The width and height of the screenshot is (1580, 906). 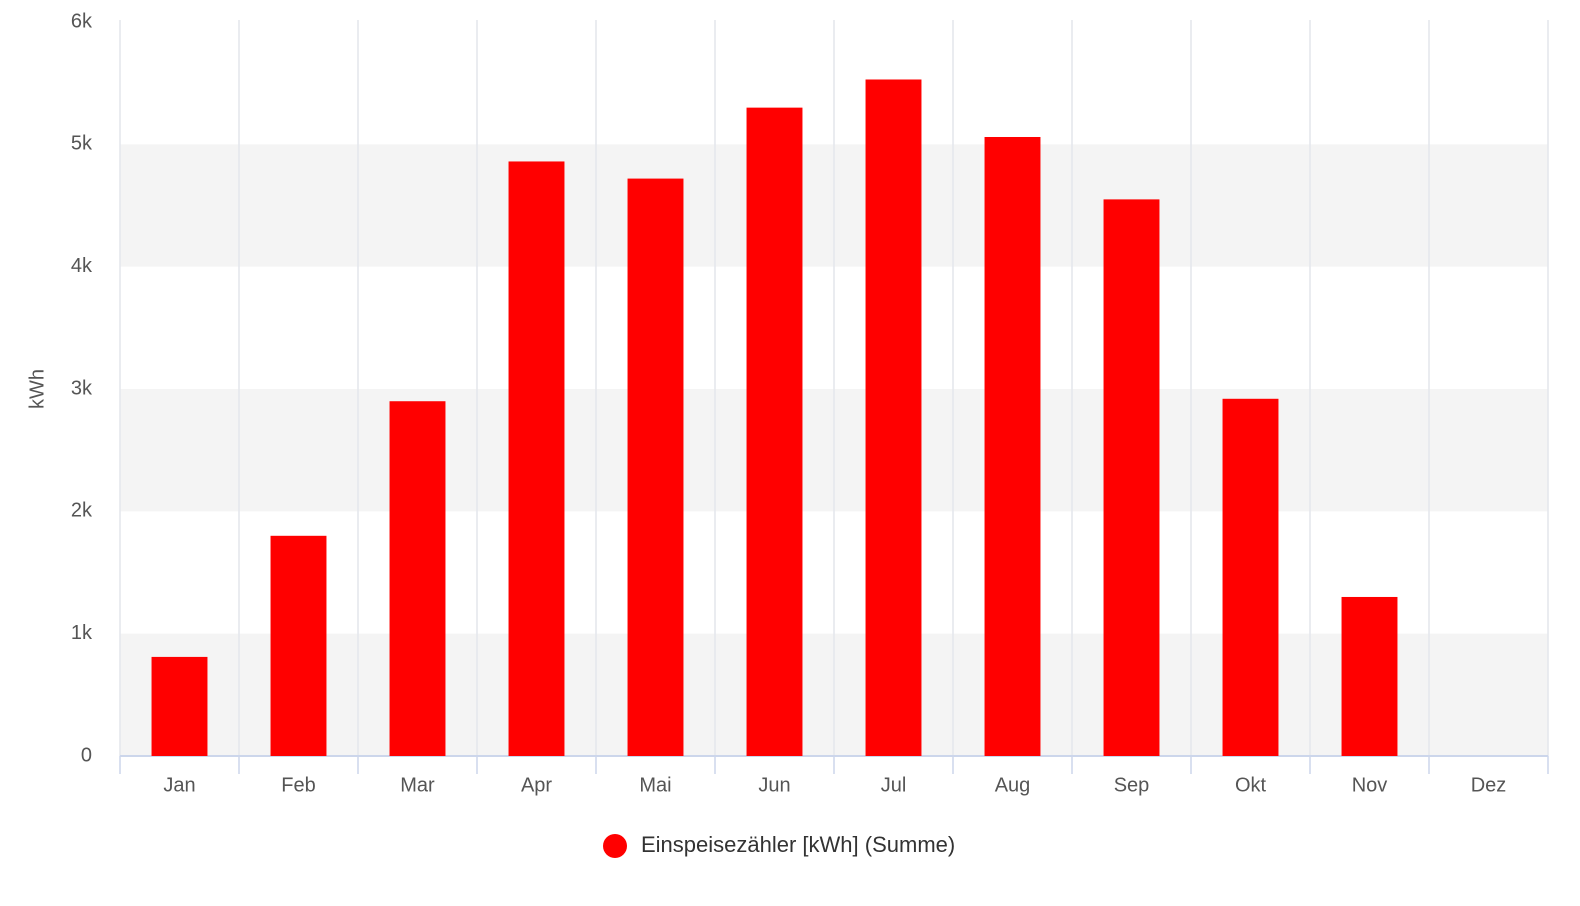 I want to click on legend-item: Einspeisezähler [kWh] (Summe), so click(x=779, y=845).